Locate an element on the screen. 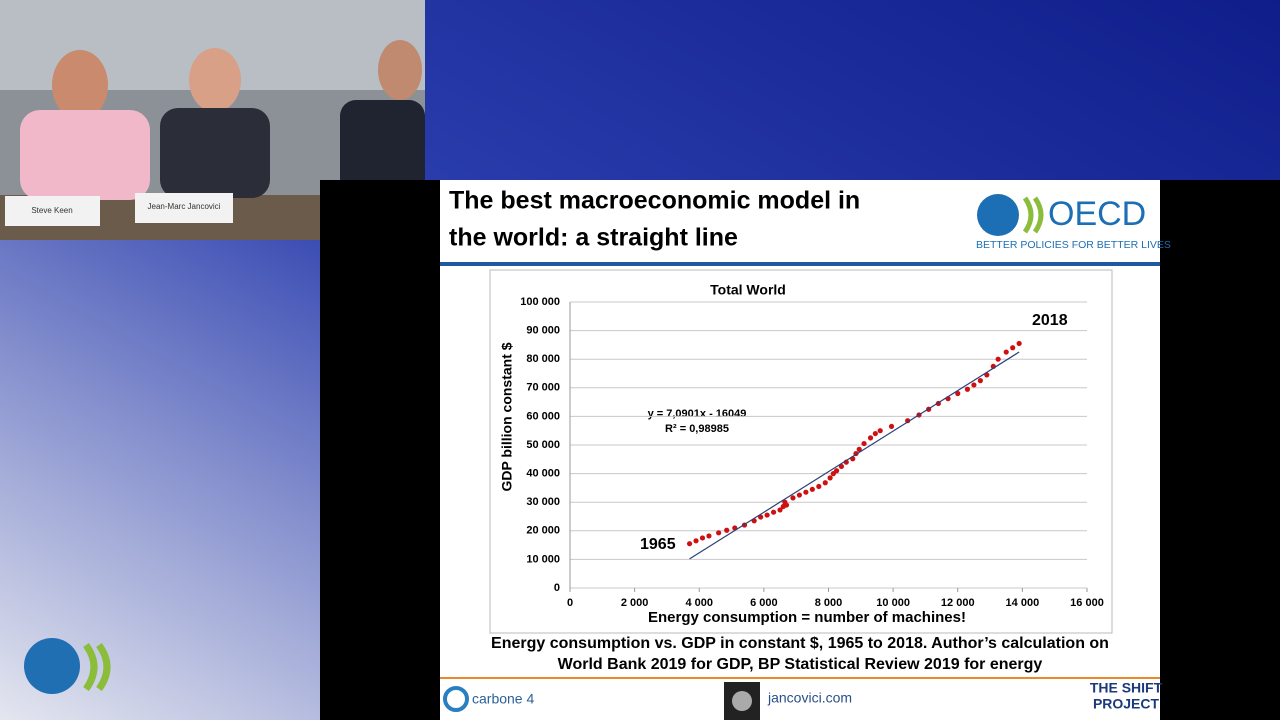 The height and width of the screenshot is (725, 1280). end-label: 2018 is located at coordinates (1050, 320).